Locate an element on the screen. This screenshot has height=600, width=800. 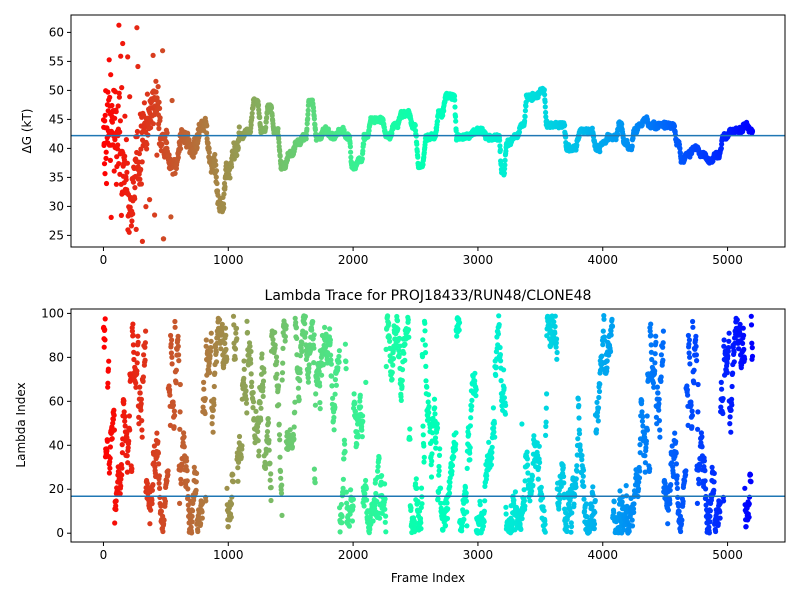
x-tick-label: 5000 is located at coordinates (727, 260).